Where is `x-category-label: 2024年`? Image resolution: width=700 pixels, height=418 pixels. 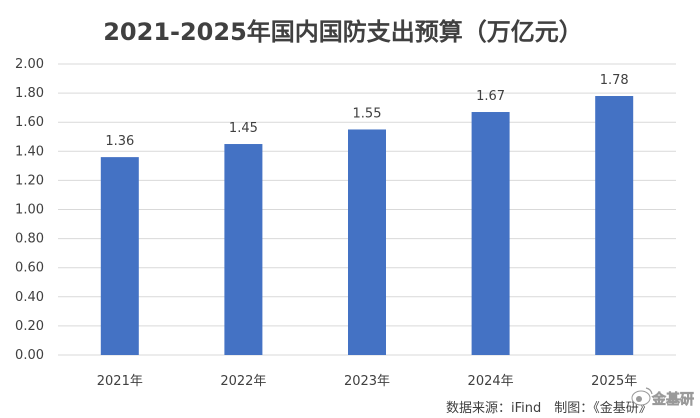
x-category-label: 2024年 is located at coordinates (491, 381).